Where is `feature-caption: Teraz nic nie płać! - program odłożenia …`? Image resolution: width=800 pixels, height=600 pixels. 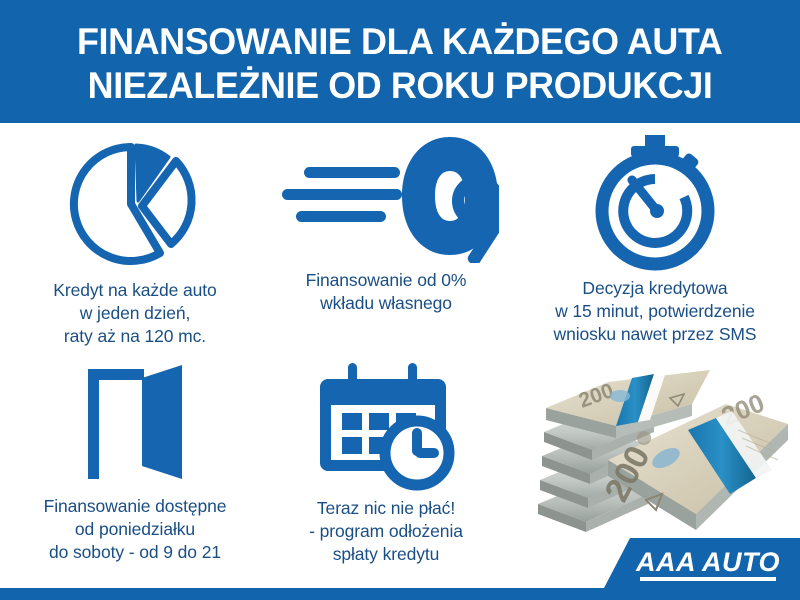 feature-caption: Teraz nic nie płać! - program odłożenia … is located at coordinates (386, 531).